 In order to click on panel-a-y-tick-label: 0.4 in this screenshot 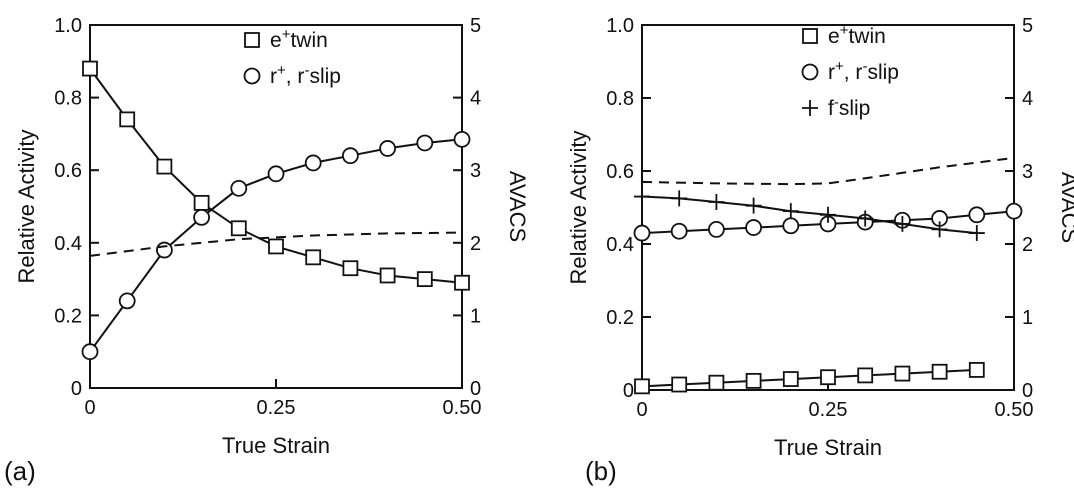, I will do `click(68, 244)`.